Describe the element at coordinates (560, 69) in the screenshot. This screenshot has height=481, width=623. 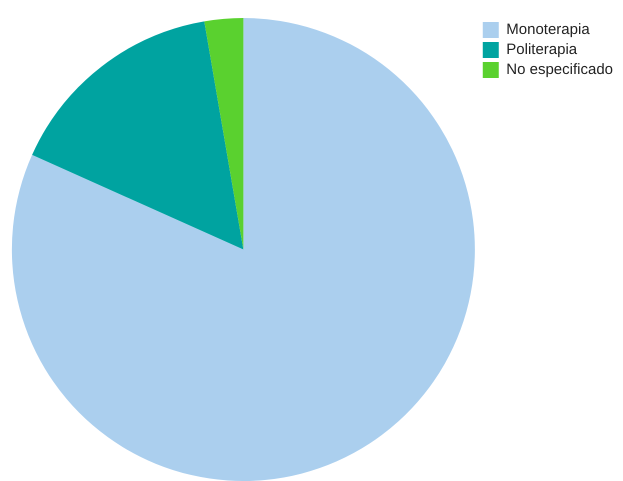
I see `legend-label: No especificado` at that location.